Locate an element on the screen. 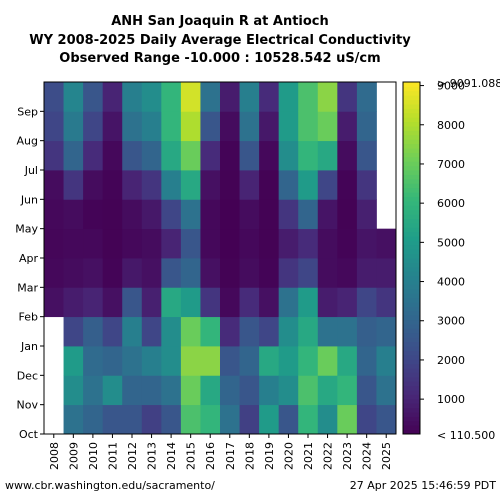 The width and height of the screenshot is (500, 500). heatmap-cell-2024-Jun is located at coordinates (366, 185).